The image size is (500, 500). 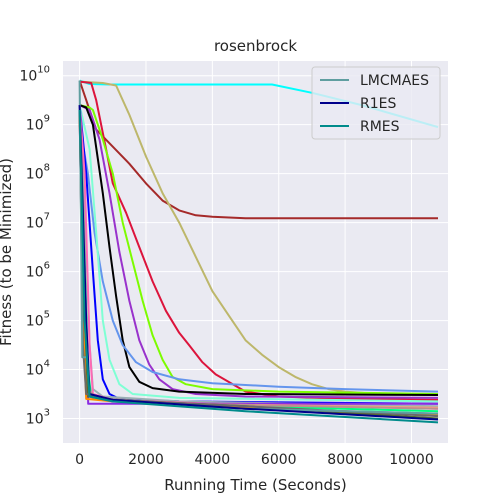 What do you see at coordinates (47, 217) in the screenshot?
I see `y-tick-power: 7` at bounding box center [47, 217].